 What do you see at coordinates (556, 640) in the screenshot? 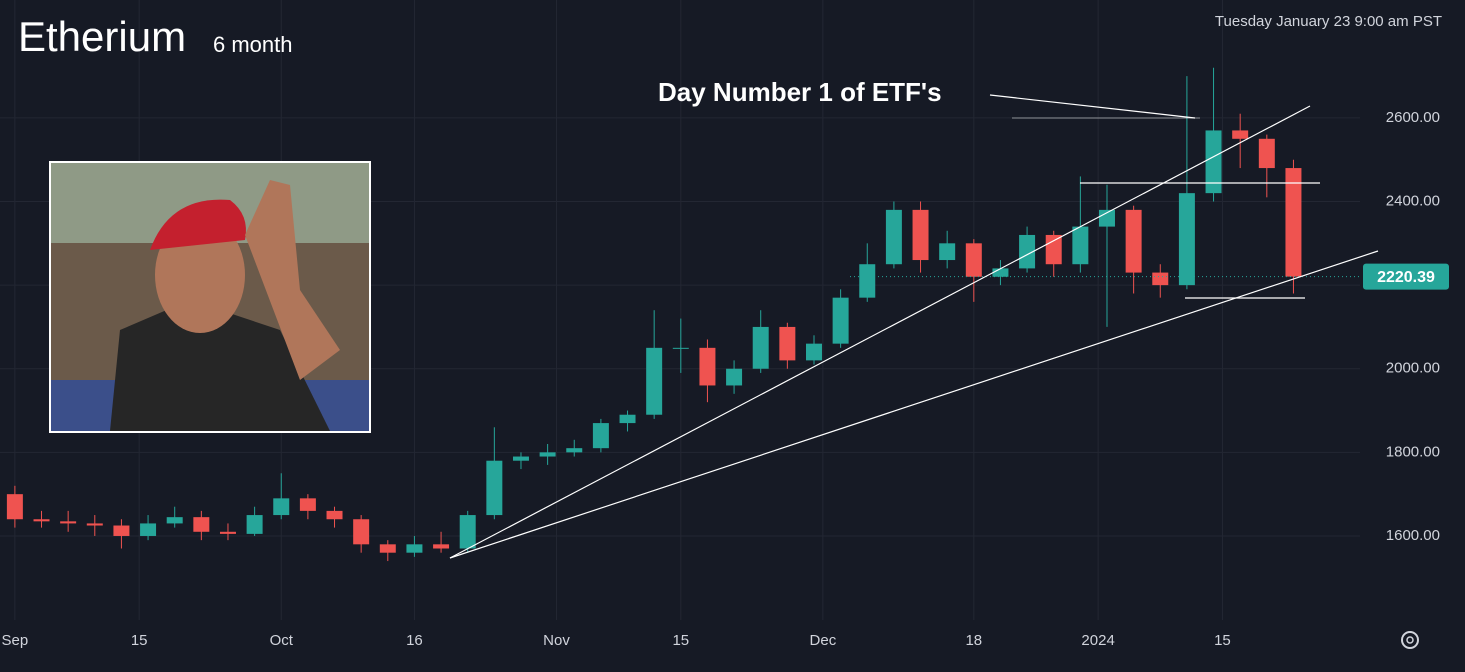
I see `x-tick-label: Nov` at bounding box center [556, 640].